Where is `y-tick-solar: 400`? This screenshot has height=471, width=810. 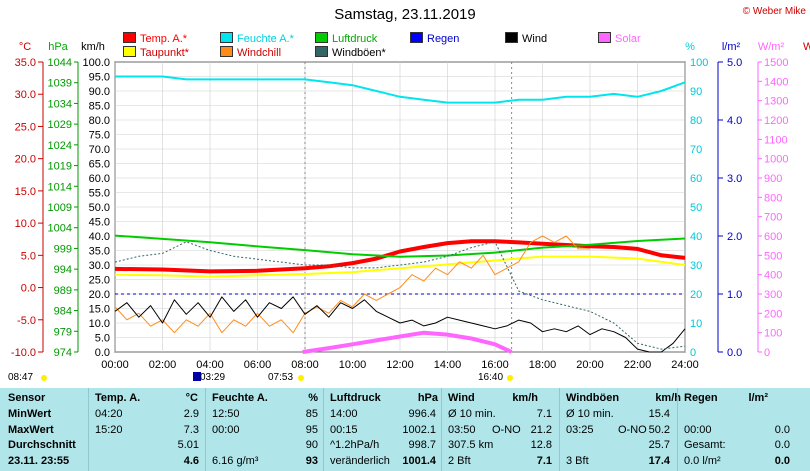
y-tick-solar: 400 is located at coordinates (773, 276).